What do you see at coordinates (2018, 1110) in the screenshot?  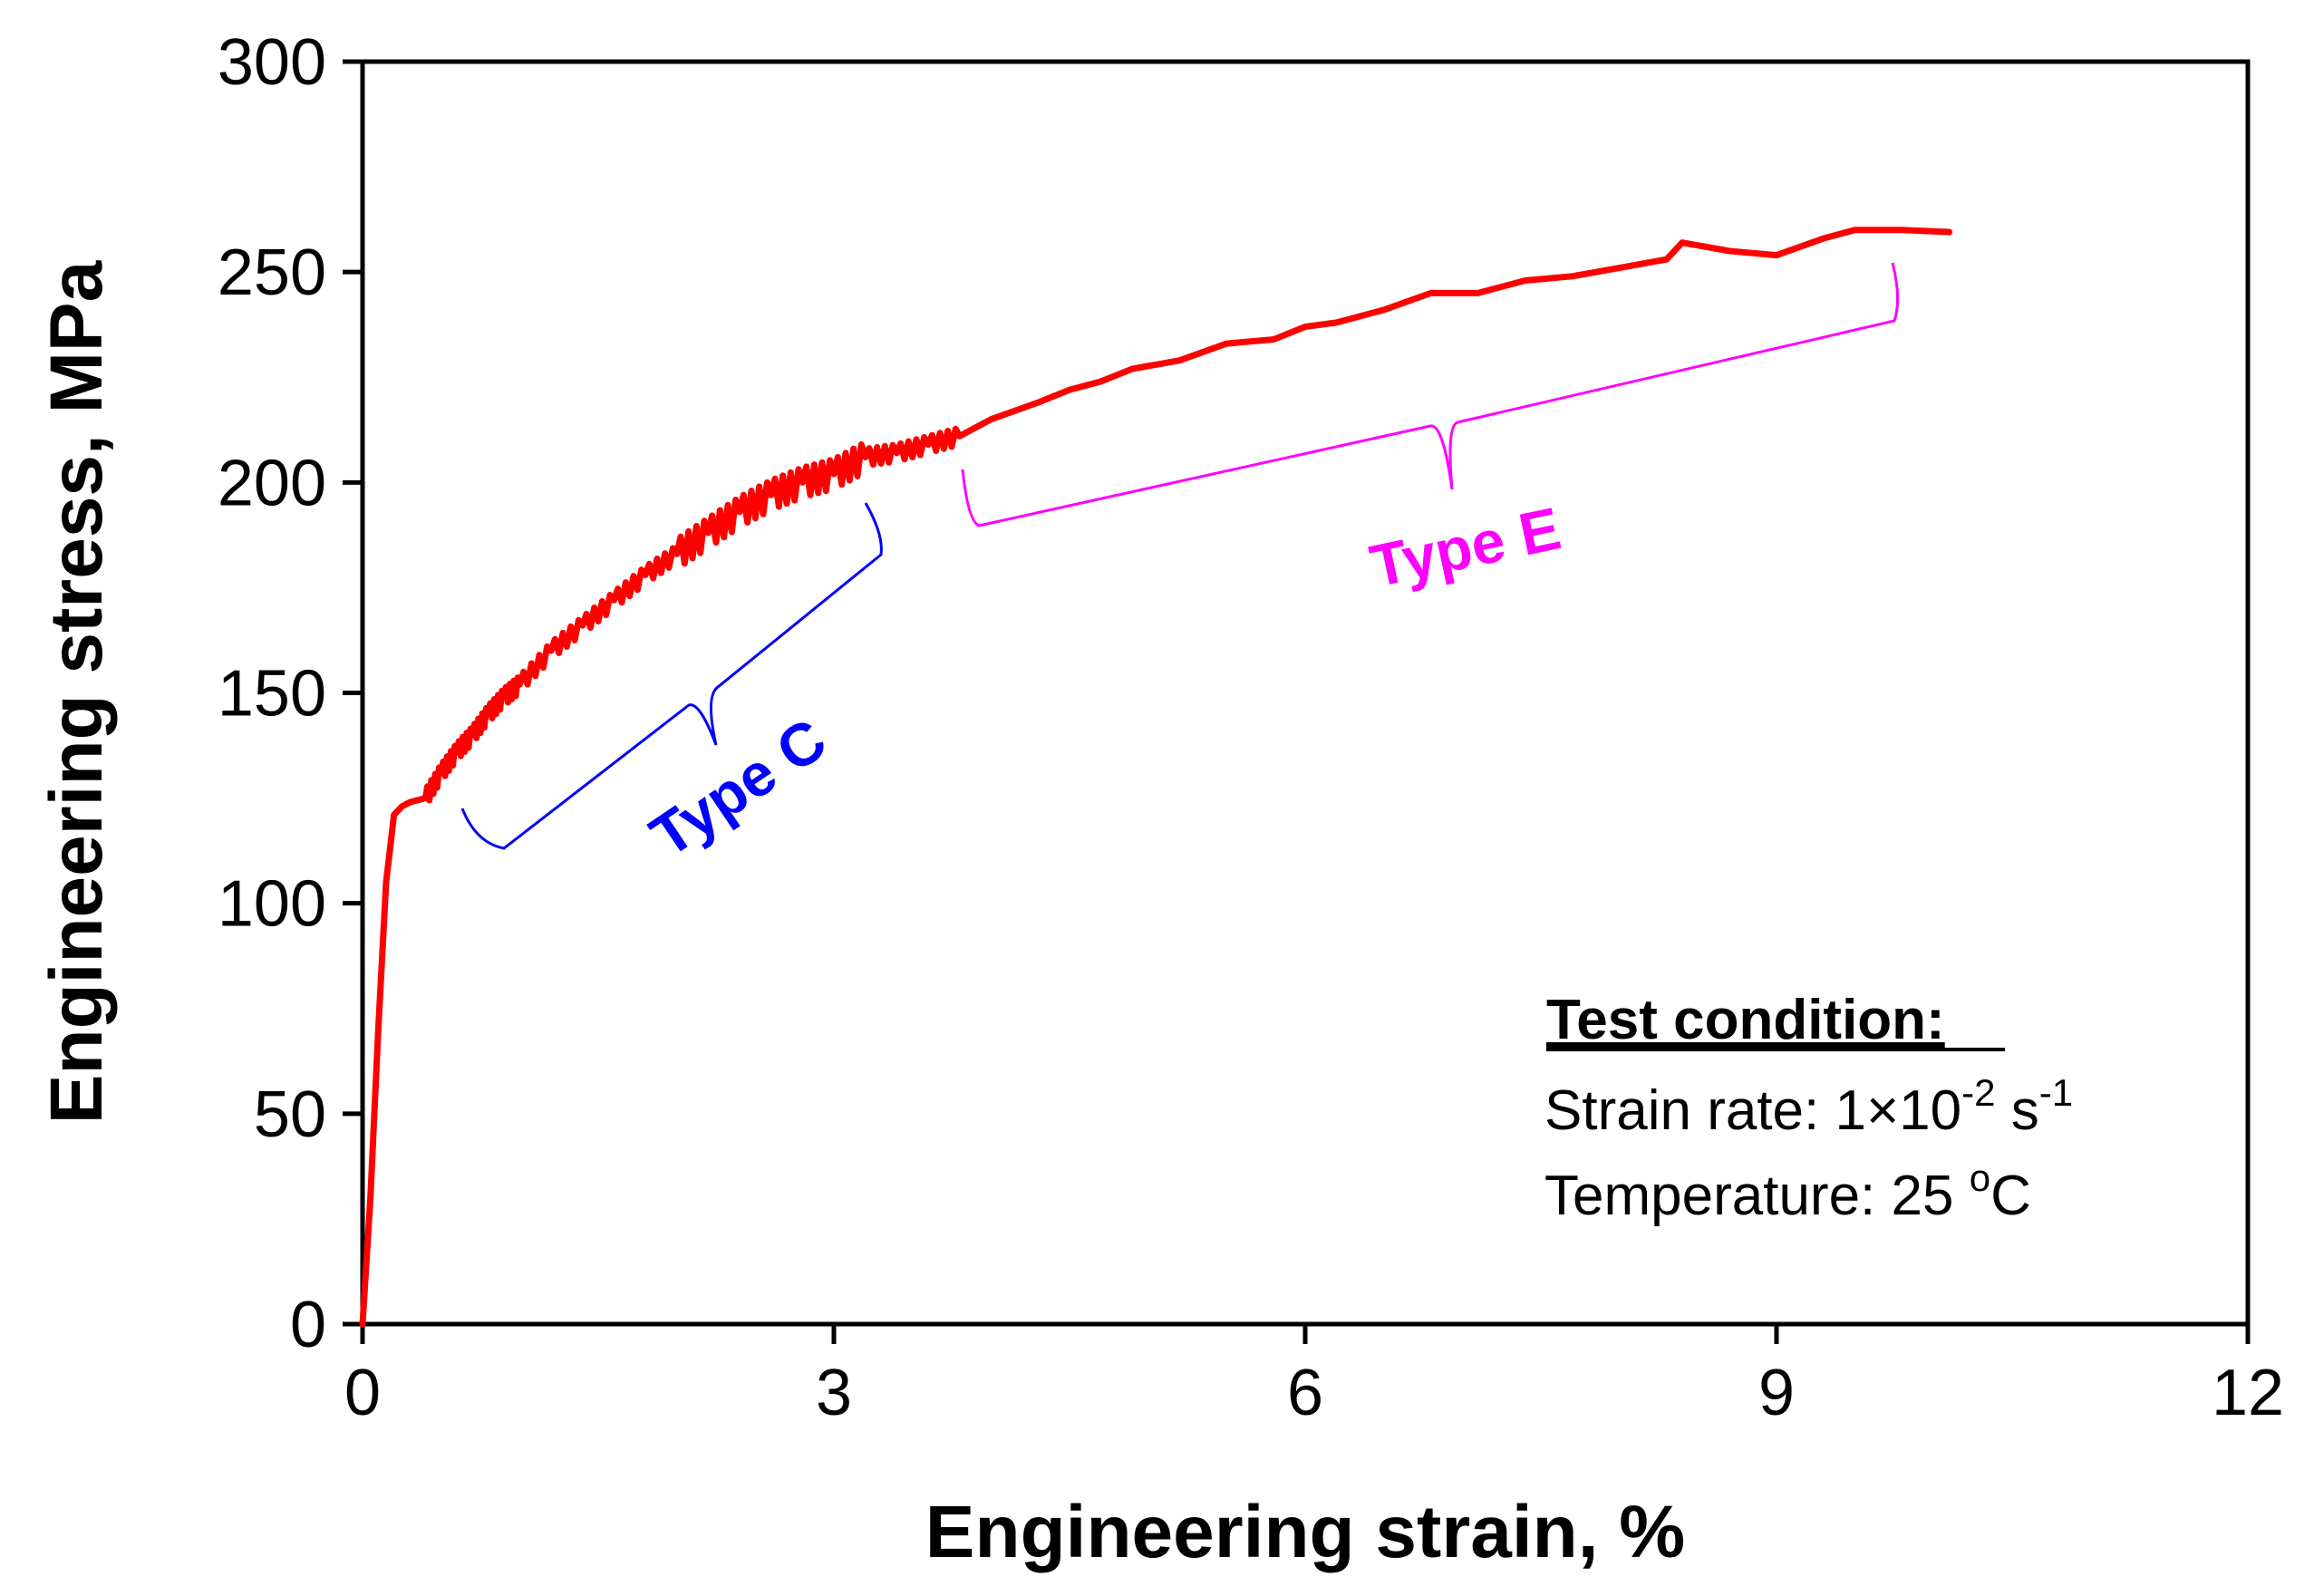 I see `strain-rate-unit: s` at bounding box center [2018, 1110].